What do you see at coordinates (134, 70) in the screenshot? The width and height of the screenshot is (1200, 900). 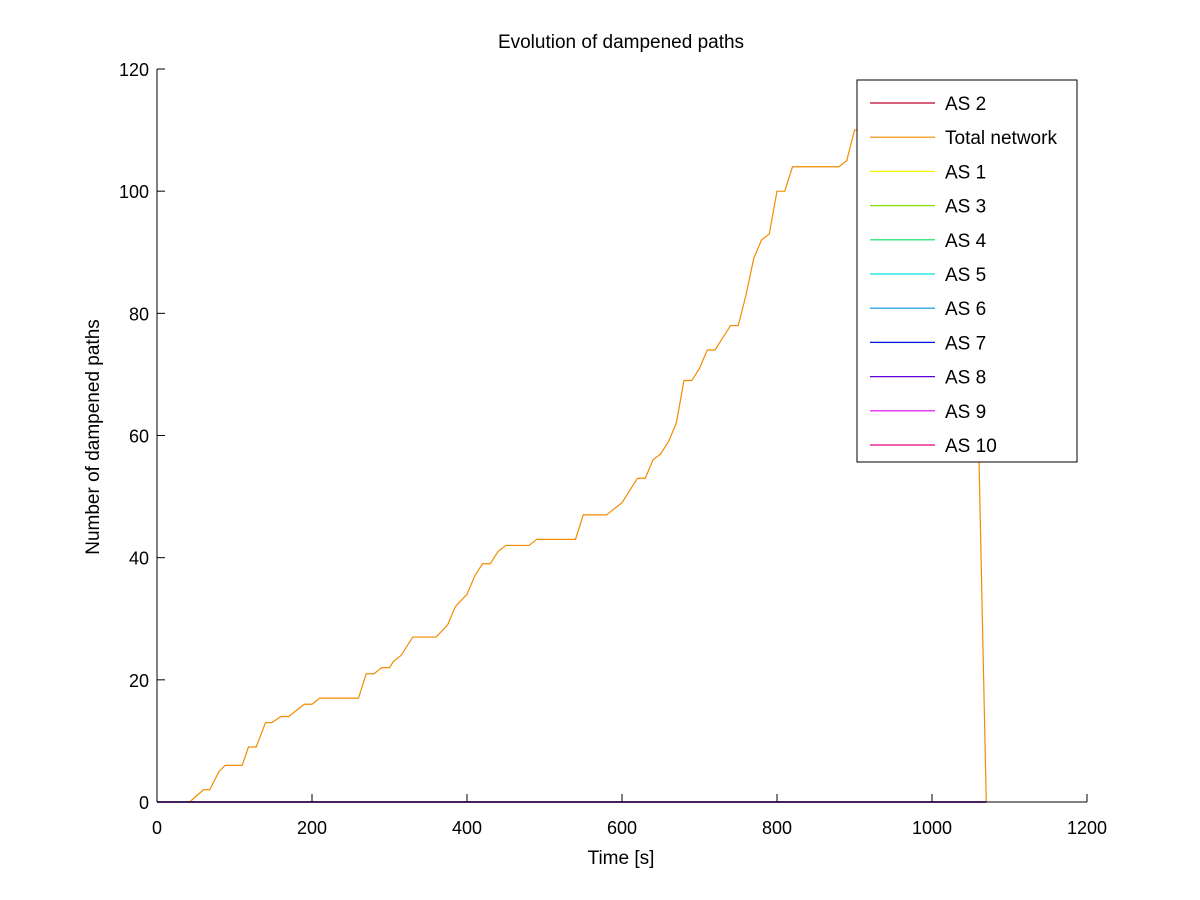 I see `y-tick-label: 120` at bounding box center [134, 70].